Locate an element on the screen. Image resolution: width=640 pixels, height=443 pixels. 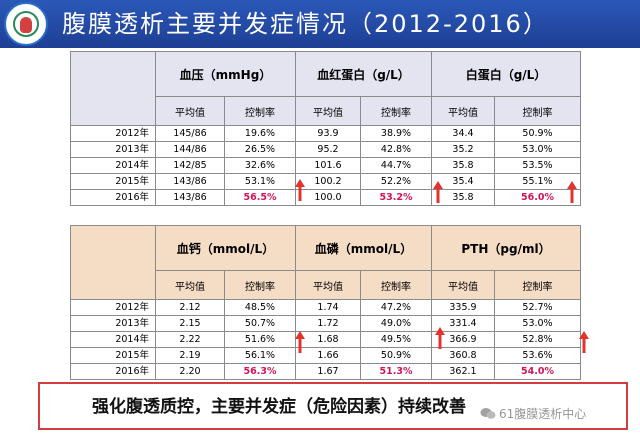
data-cell: 44.7% is located at coordinates (396, 165).